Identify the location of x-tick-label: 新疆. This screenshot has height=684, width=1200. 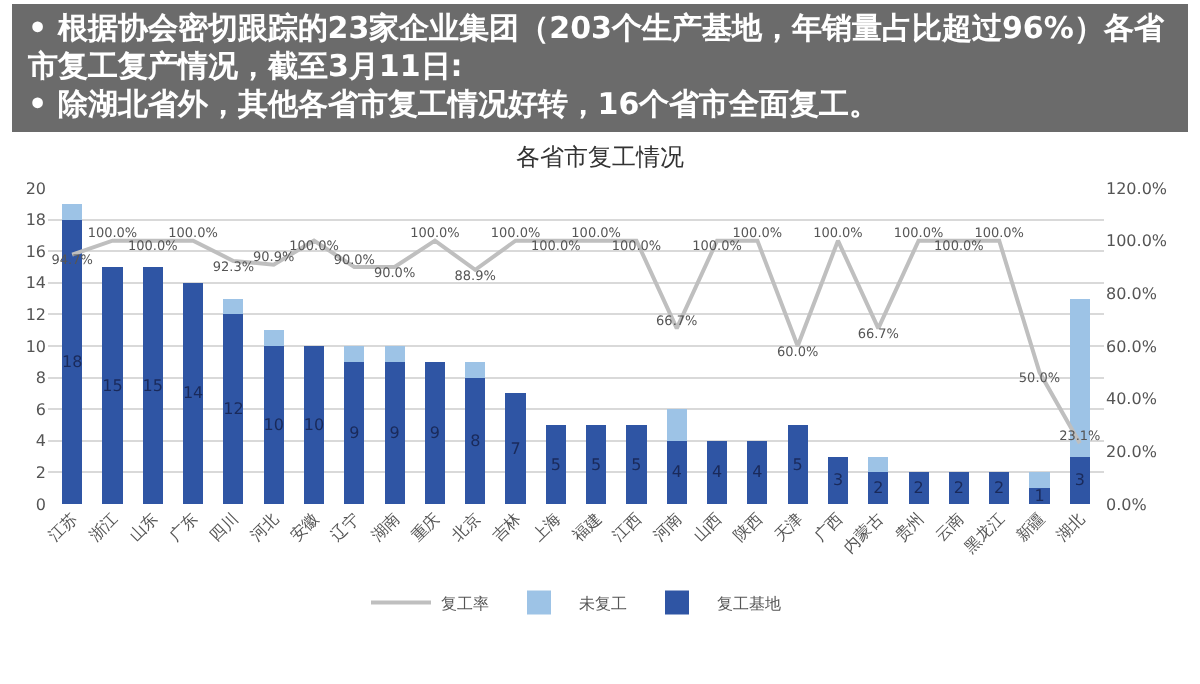
(1030, 527).